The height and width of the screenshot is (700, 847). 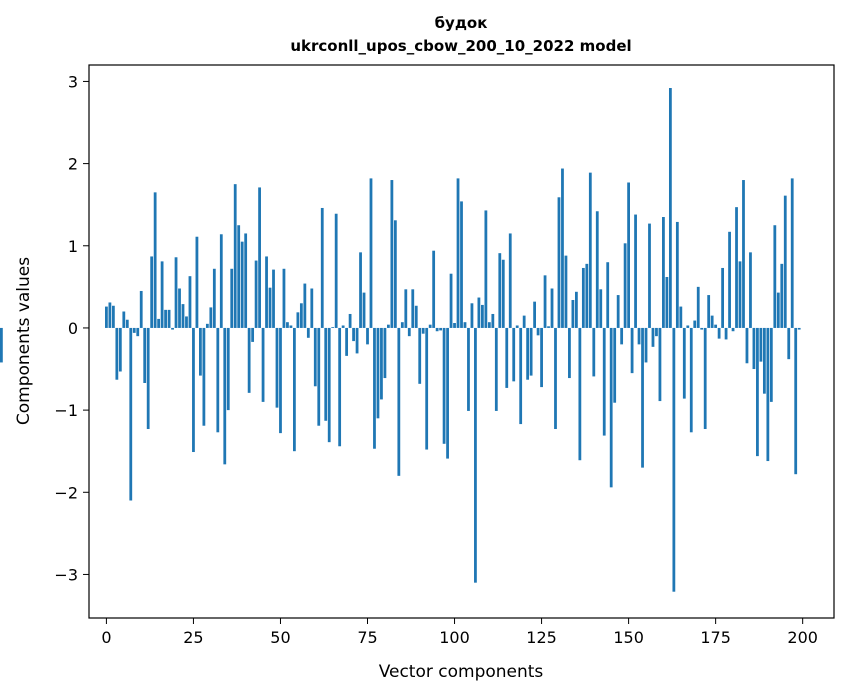 I want to click on x-tick-label: 75, so click(x=367, y=637).